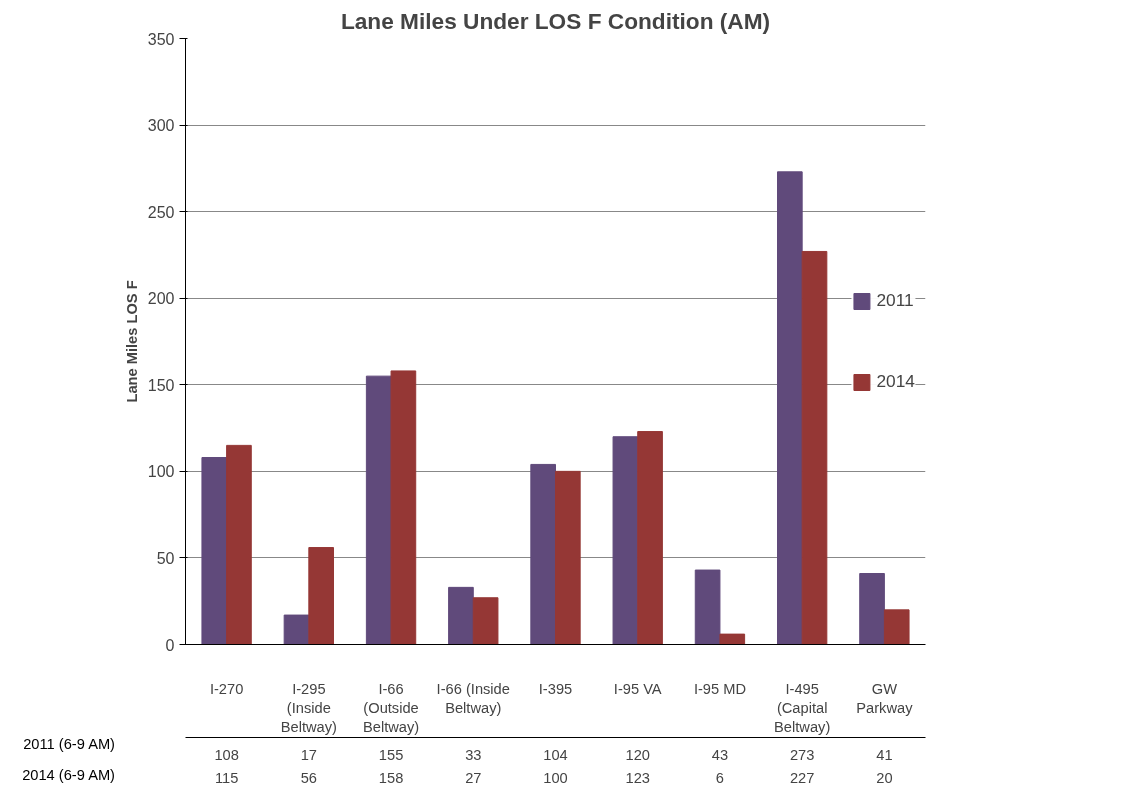 The width and height of the screenshot is (1125, 794). Describe the element at coordinates (637, 754) in the screenshot. I see `data-label: 120` at that location.